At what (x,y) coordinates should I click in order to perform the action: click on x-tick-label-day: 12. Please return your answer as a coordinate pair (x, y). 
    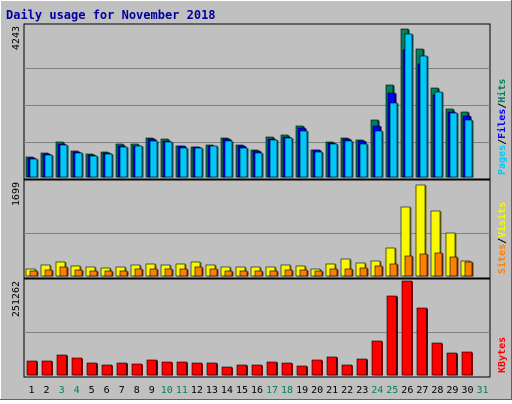
    Looking at the image, I should click on (197, 390).